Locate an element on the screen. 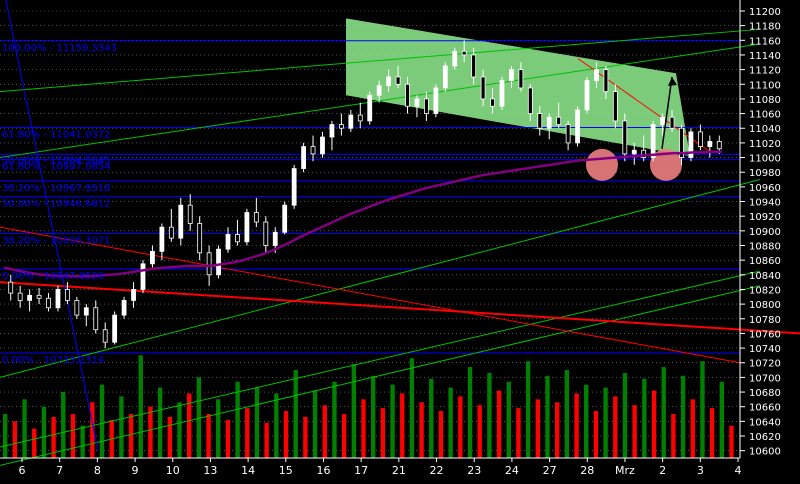 This screenshot has width=800, height=484. x-tick-label: 22 is located at coordinates (437, 470).